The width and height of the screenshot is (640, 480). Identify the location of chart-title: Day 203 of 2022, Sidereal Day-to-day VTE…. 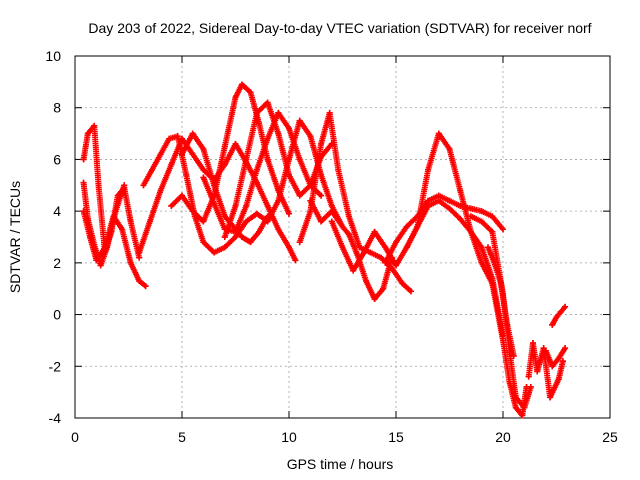
(339, 28).